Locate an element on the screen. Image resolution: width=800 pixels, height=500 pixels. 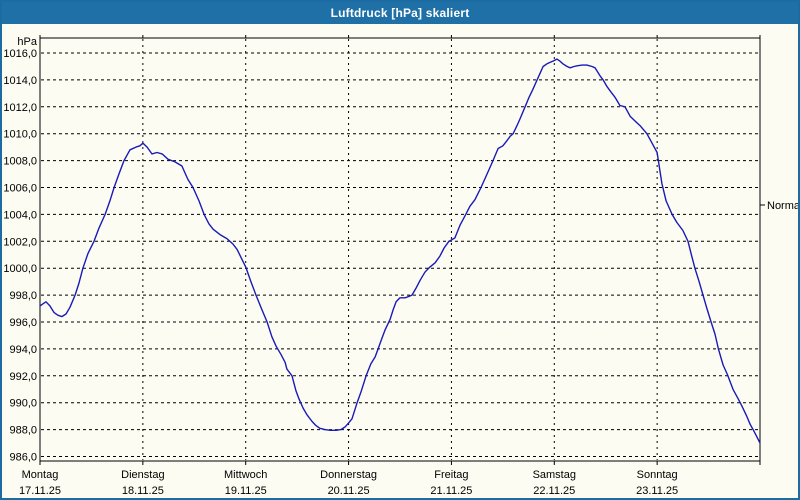
y-tick-label: 986,0 is located at coordinates (23, 458).